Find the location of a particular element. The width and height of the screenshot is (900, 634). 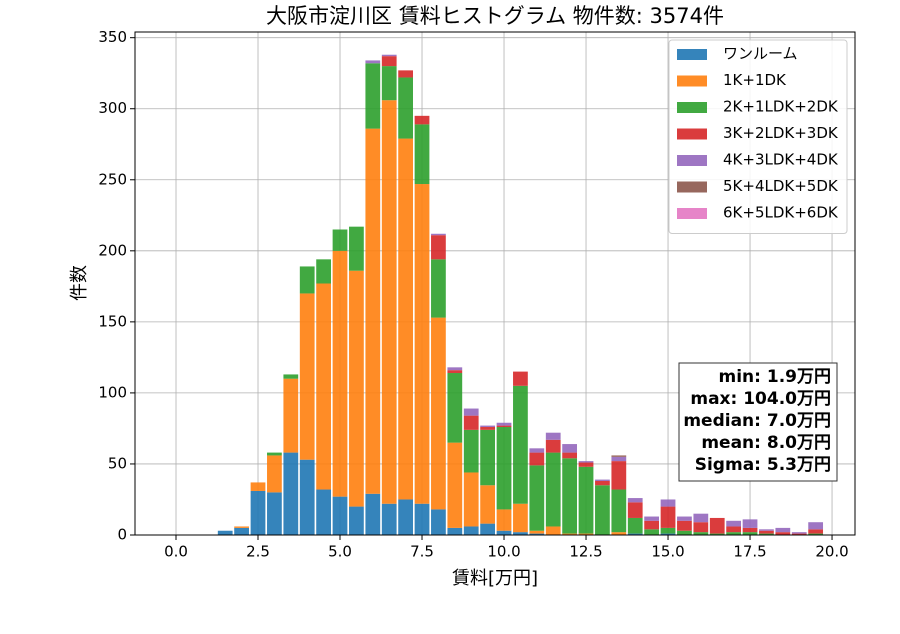

chart-title: 大阪市淀川区 賃料ヒストグラム 物件数: 3574件 is located at coordinates (495, 16).